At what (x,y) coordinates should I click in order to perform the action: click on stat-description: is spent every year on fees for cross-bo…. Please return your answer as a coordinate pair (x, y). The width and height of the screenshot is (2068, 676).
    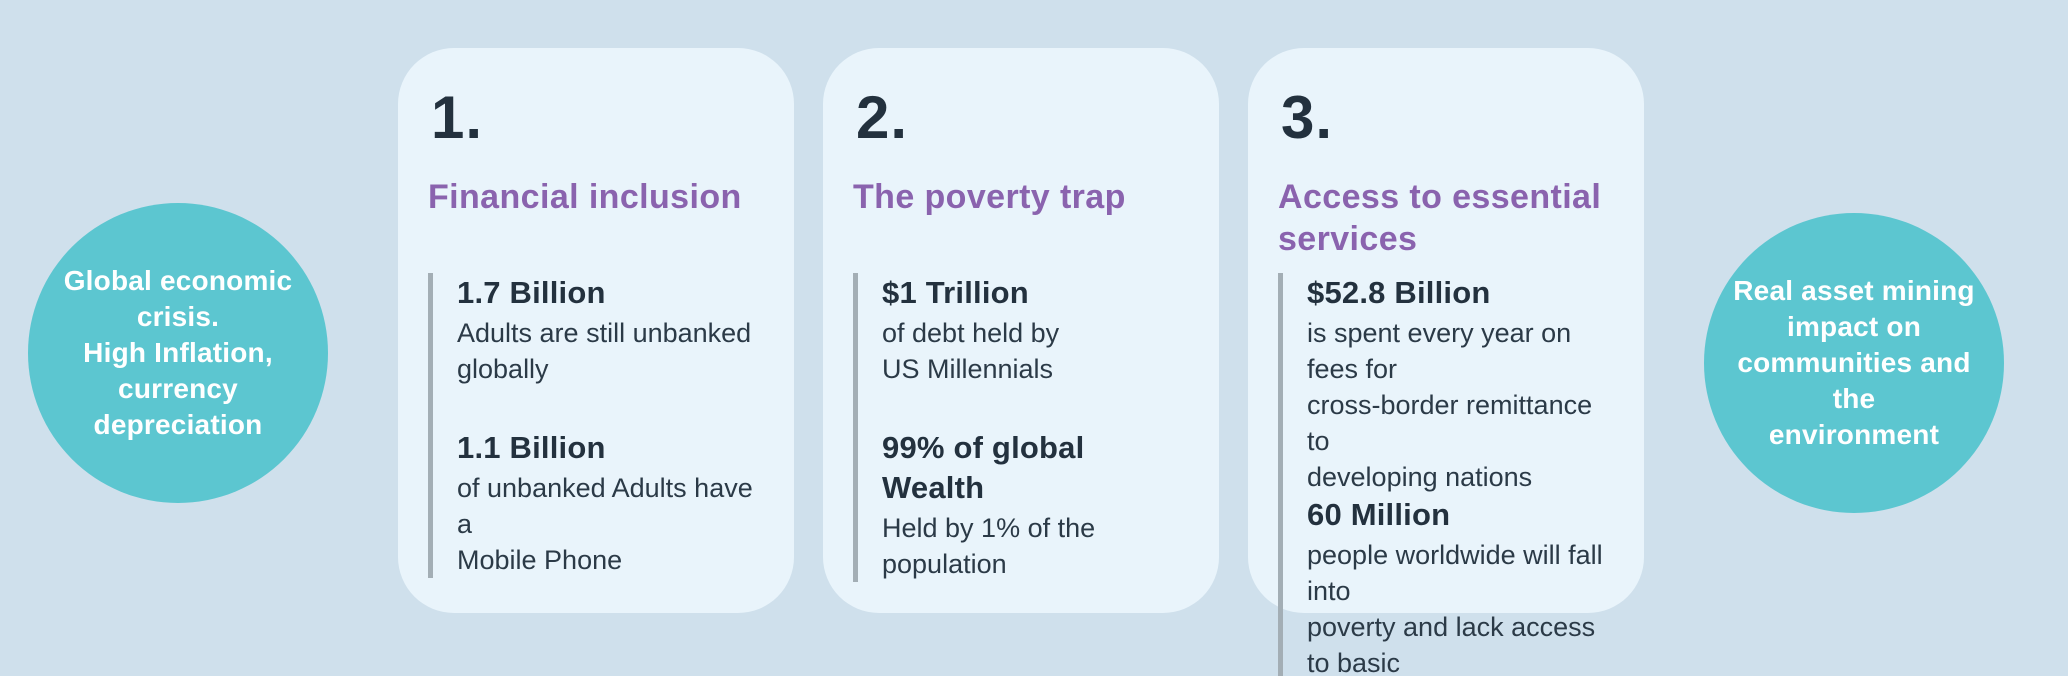
    Looking at the image, I should click on (1450, 405).